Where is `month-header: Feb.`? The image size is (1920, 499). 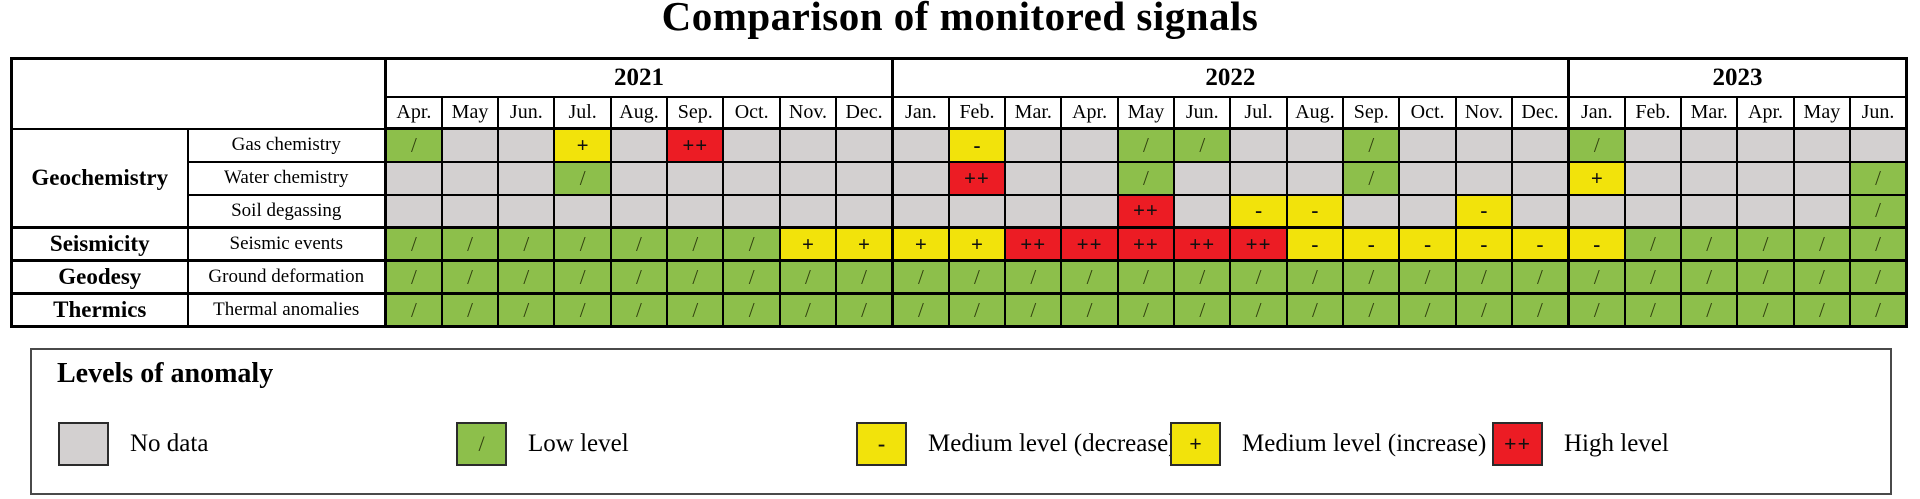
month-header: Feb. is located at coordinates (1653, 112).